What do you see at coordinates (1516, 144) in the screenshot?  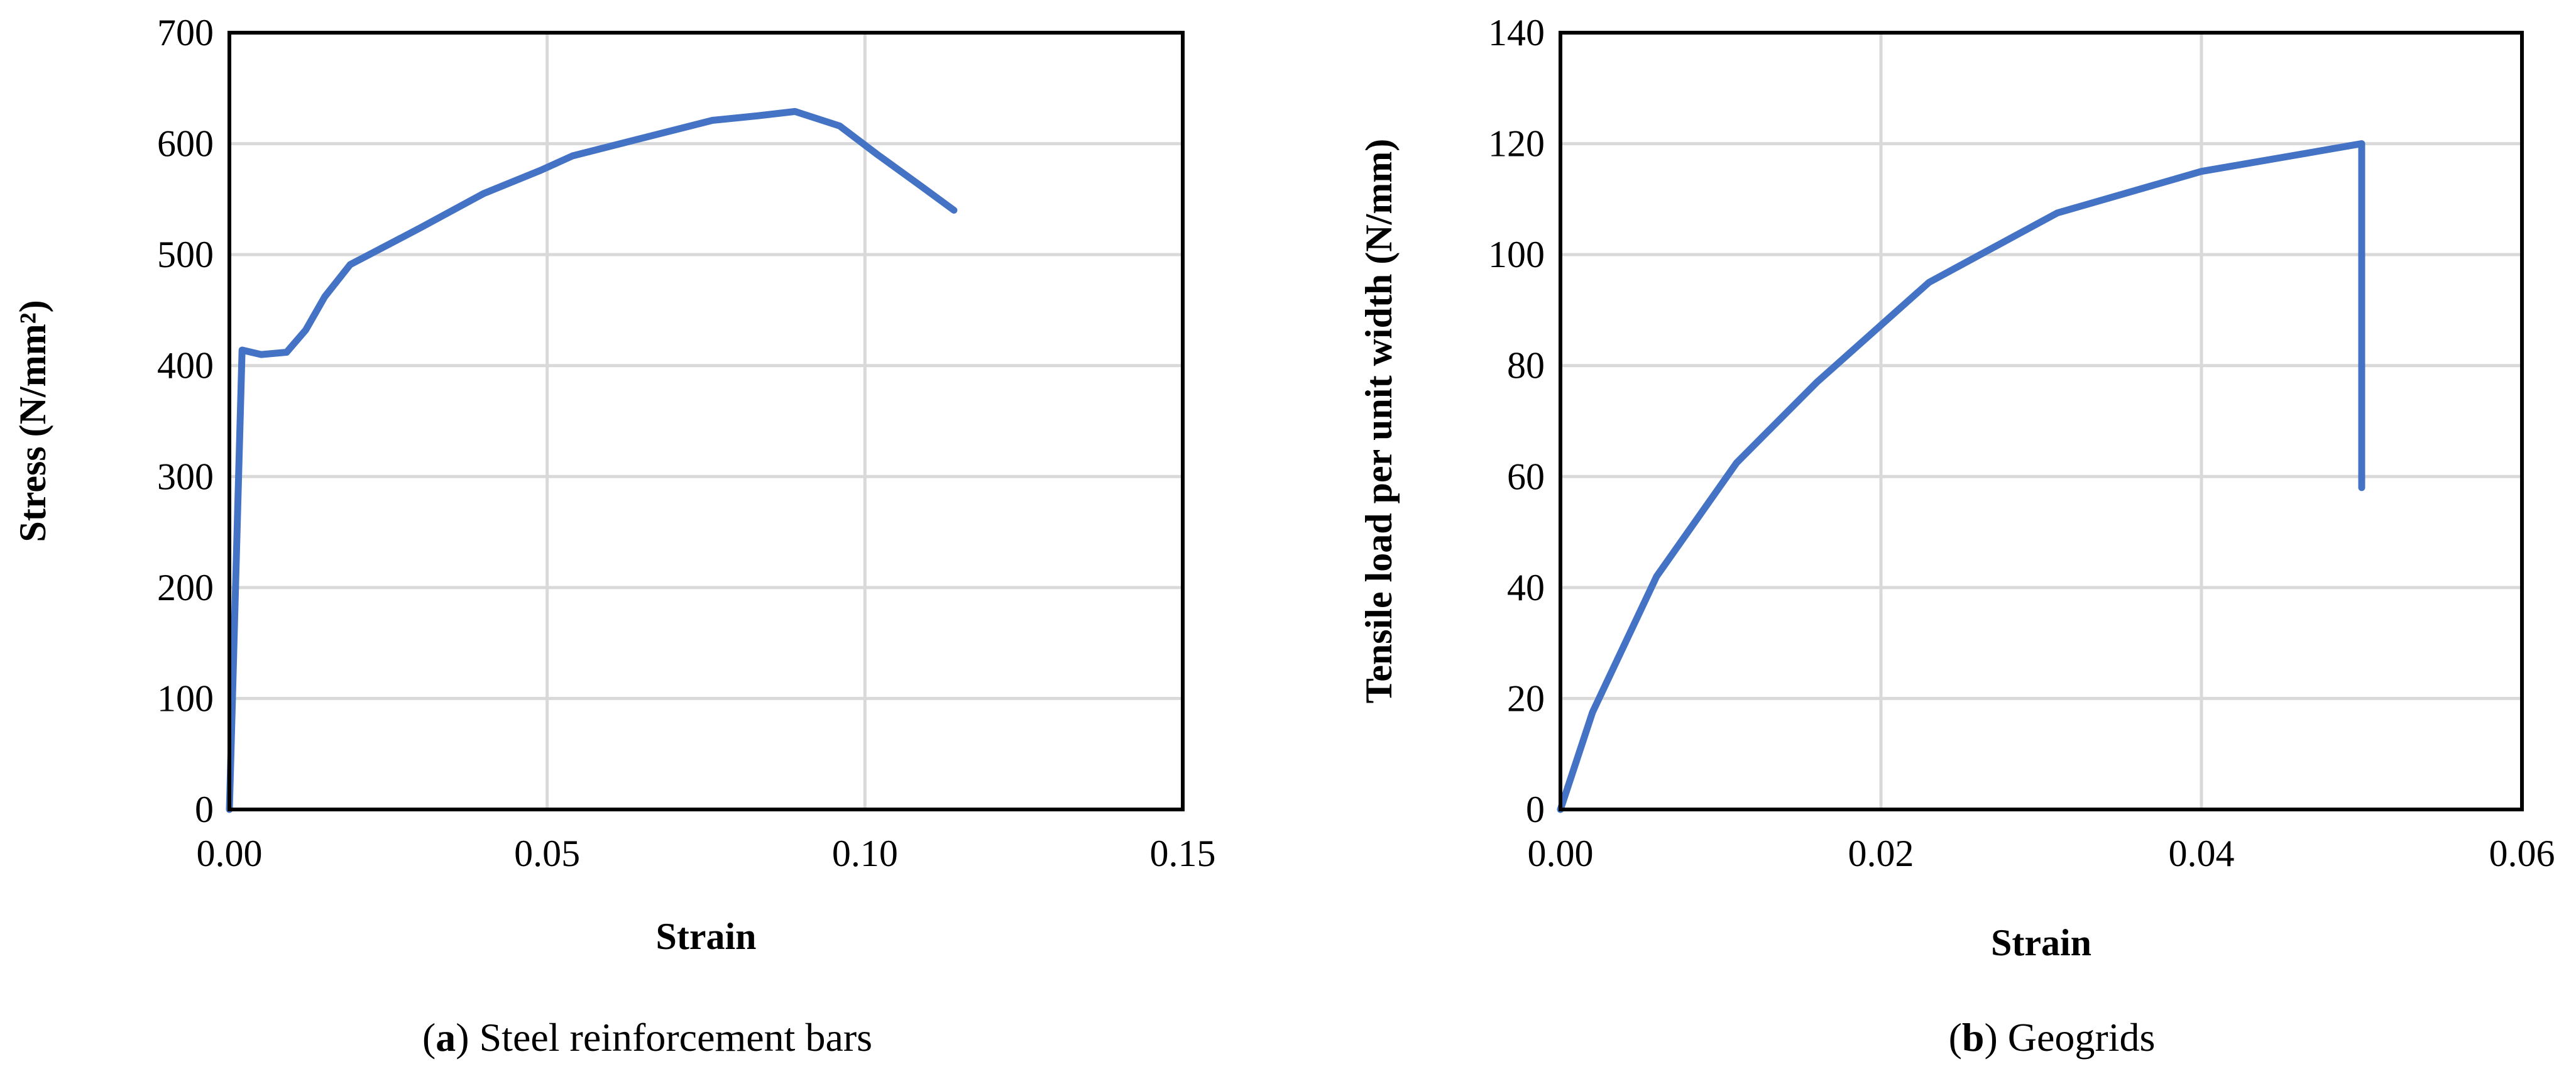 I see `y-tick-label: 120` at bounding box center [1516, 144].